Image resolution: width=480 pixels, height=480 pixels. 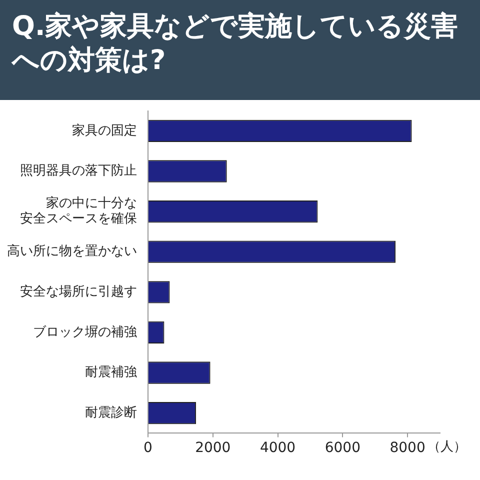 What do you see at coordinates (111, 412) in the screenshot?
I see `y-tick-label: 耐震診断` at bounding box center [111, 412].